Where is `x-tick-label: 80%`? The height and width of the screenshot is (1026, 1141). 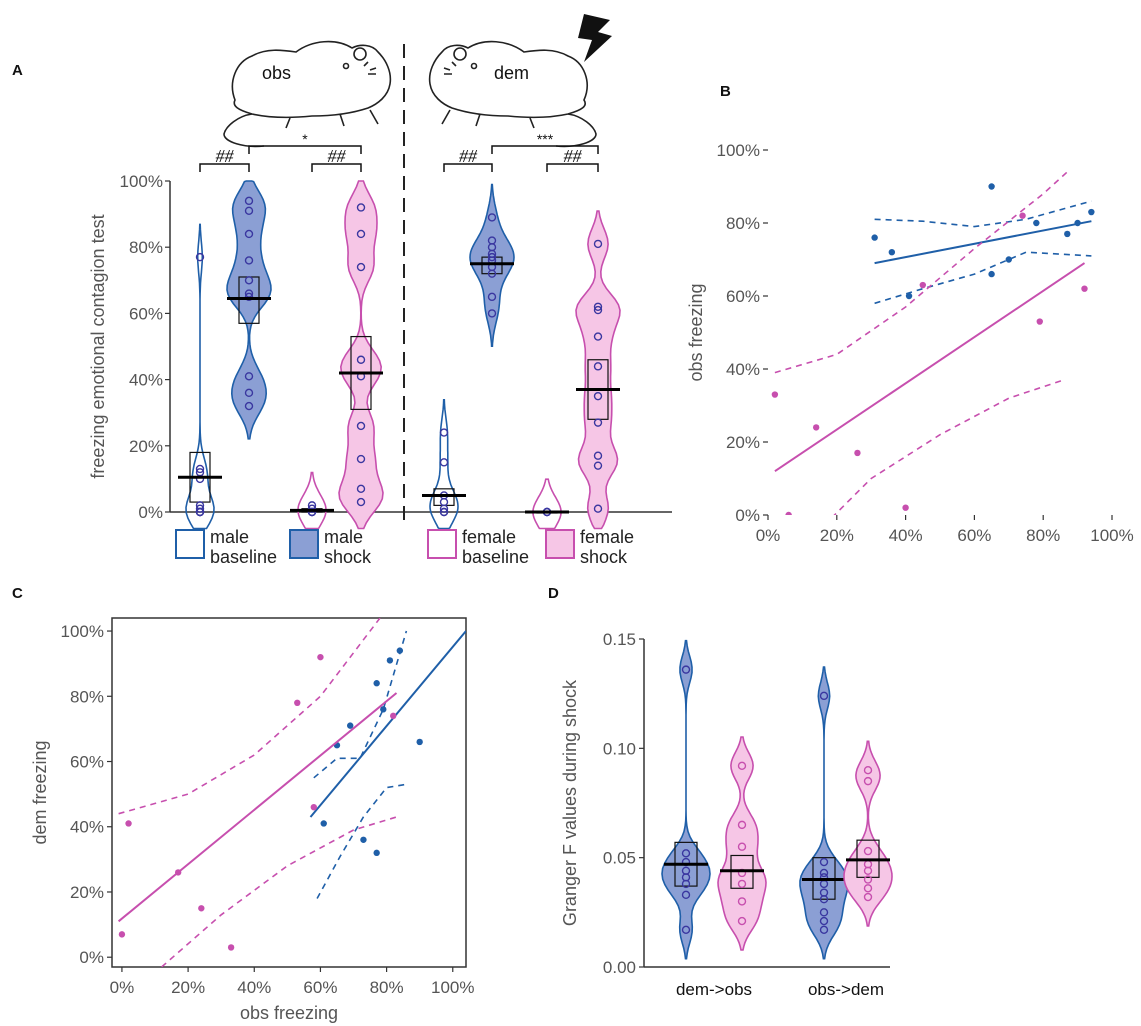
x-tick-label: 80% is located at coordinates (387, 987).